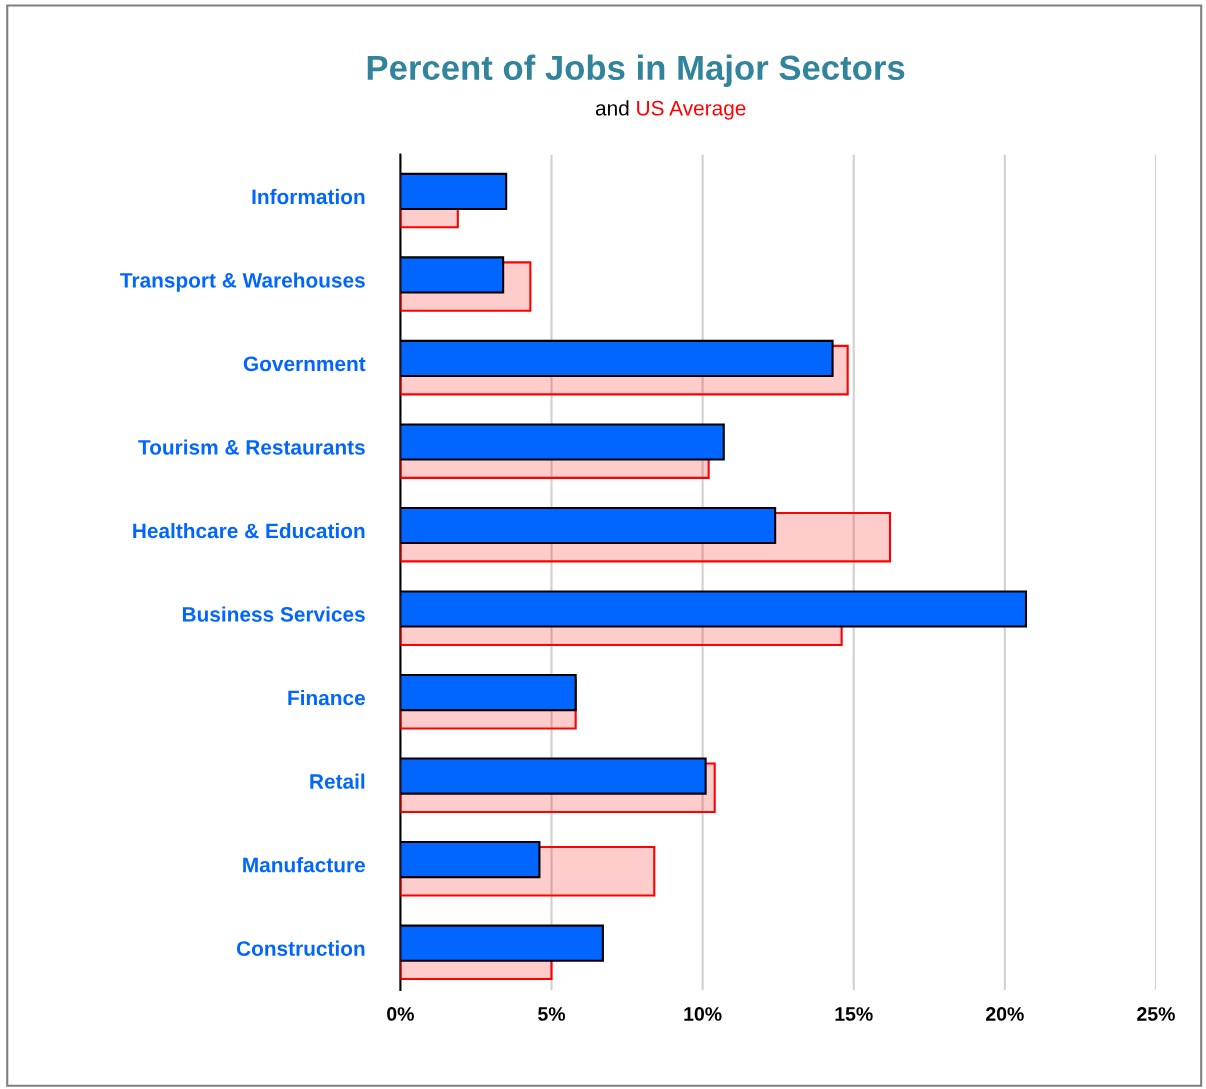 This screenshot has width=1206, height=1089. What do you see at coordinates (337, 781) in the screenshot?
I see `y-tick-label: Retail` at bounding box center [337, 781].